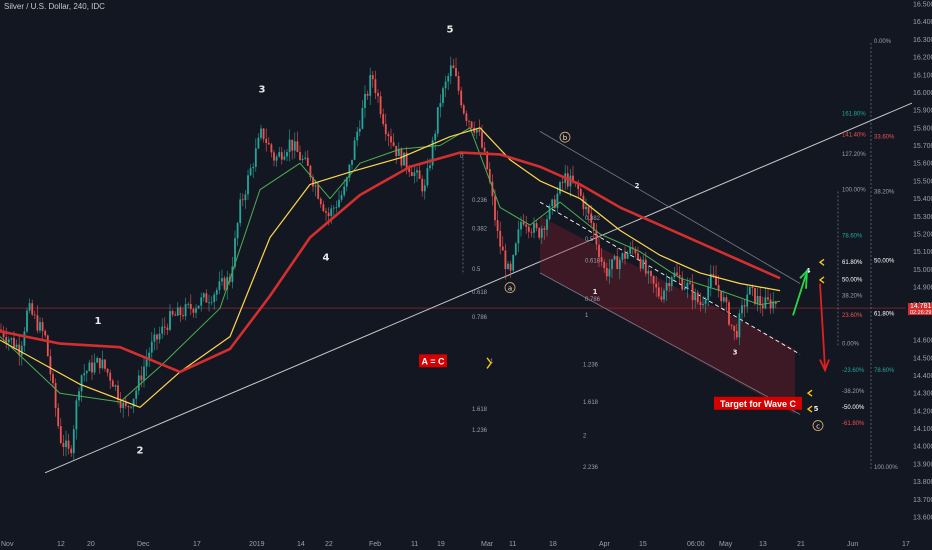 The image size is (932, 550). I want to click on x-tick-label: Jun, so click(852, 544).